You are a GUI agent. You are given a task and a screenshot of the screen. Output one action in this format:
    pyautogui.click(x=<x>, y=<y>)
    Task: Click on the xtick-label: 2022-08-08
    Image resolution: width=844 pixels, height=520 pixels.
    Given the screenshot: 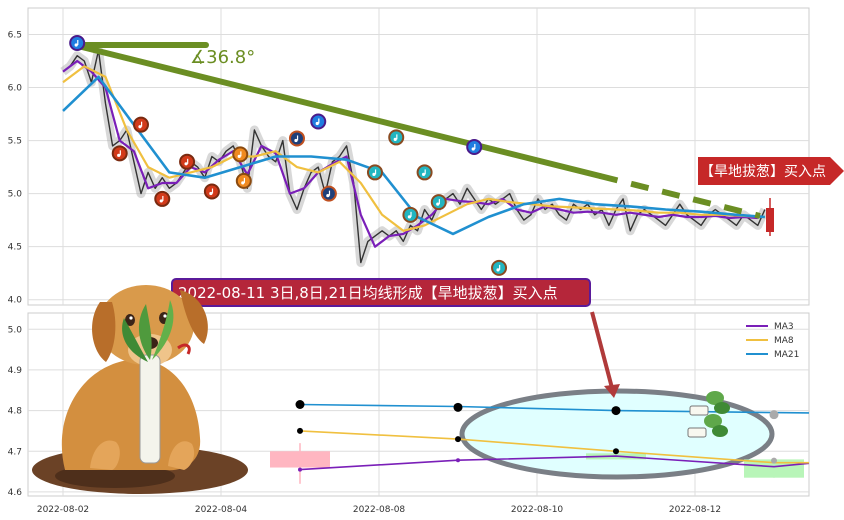 What is the action you would take?
    pyautogui.click(x=379, y=510)
    